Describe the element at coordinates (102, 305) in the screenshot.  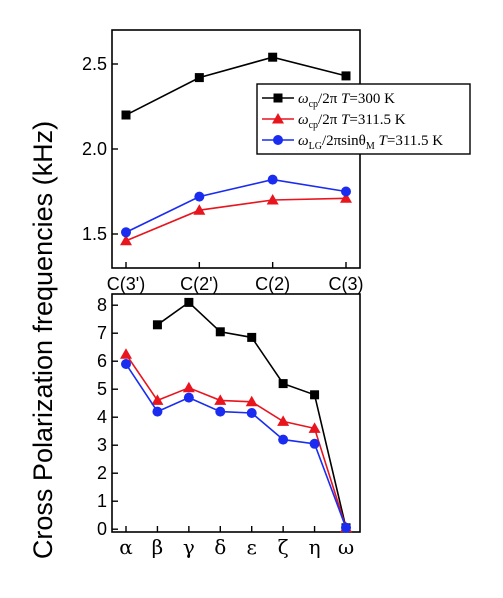
I see `y-tick-label: 8` at that location.